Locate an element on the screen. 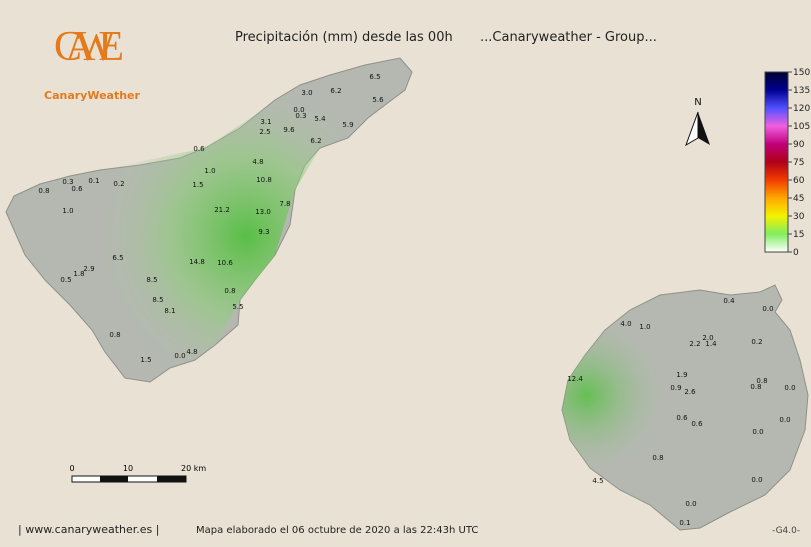  station-value: 7.8 is located at coordinates (284, 204).